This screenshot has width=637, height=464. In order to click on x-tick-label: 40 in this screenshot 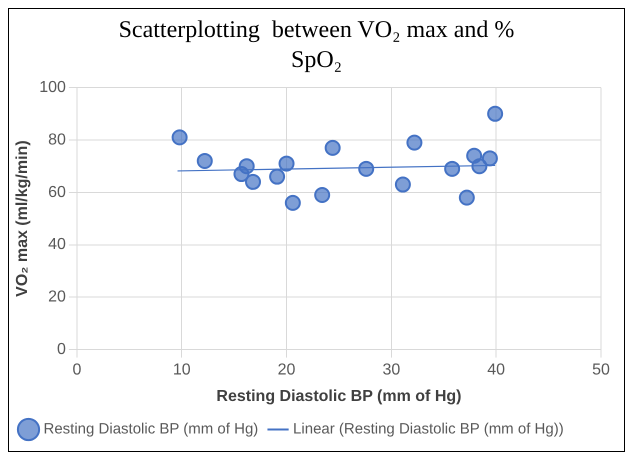, I will do `click(496, 370)`.